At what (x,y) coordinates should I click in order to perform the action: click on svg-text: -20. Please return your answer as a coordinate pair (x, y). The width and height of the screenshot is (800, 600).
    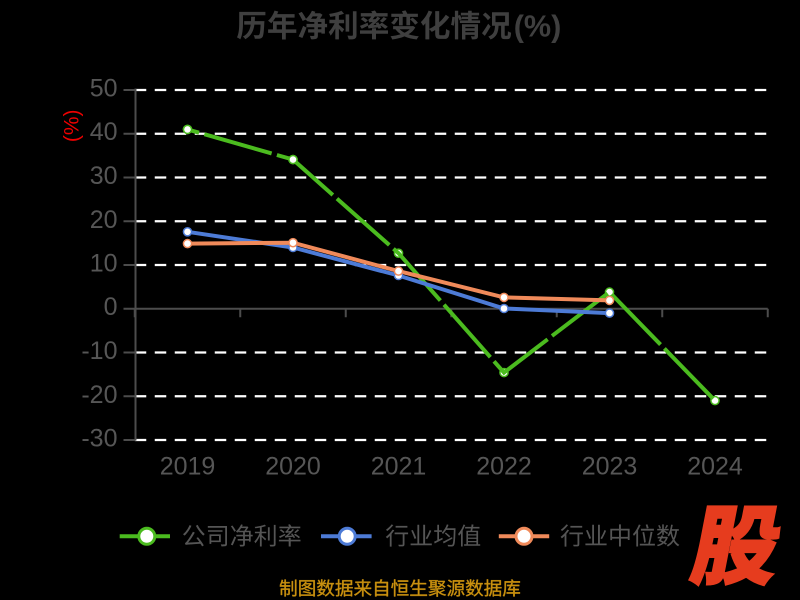
    Looking at the image, I should click on (99, 395).